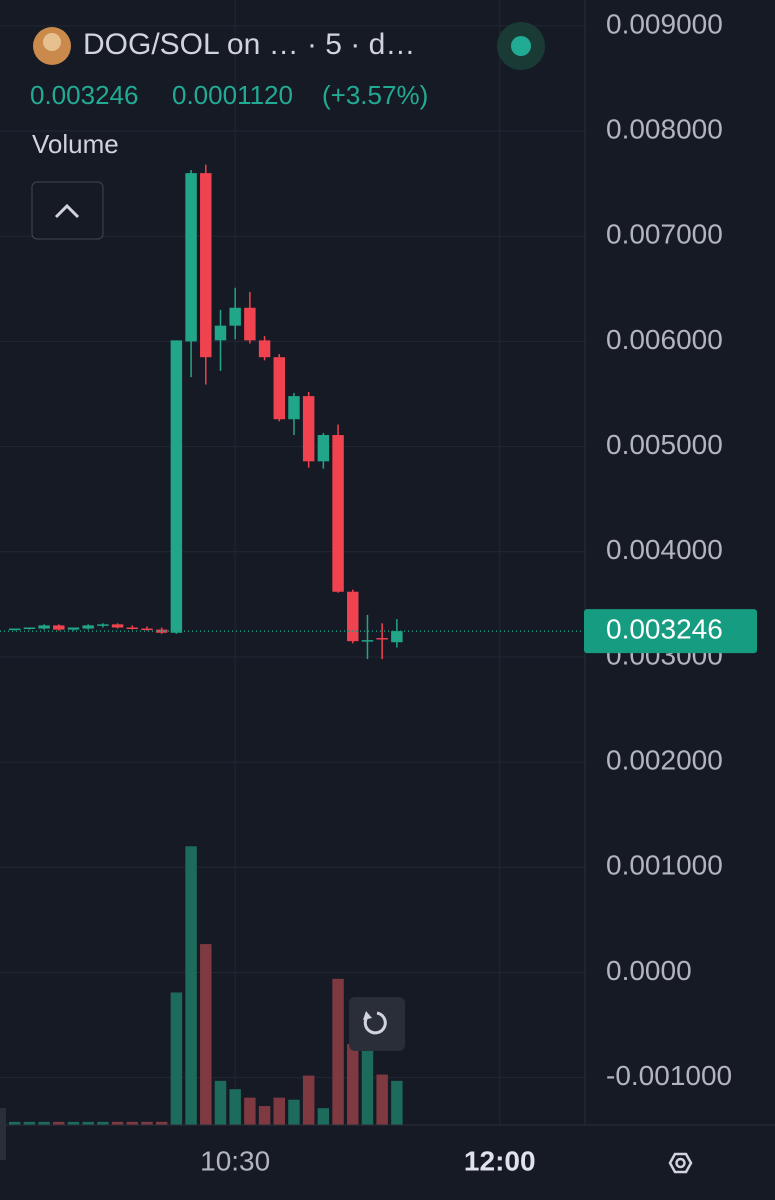 The width and height of the screenshot is (775, 1200). What do you see at coordinates (664, 549) in the screenshot?
I see `y-tick-label: 0.004000` at bounding box center [664, 549].